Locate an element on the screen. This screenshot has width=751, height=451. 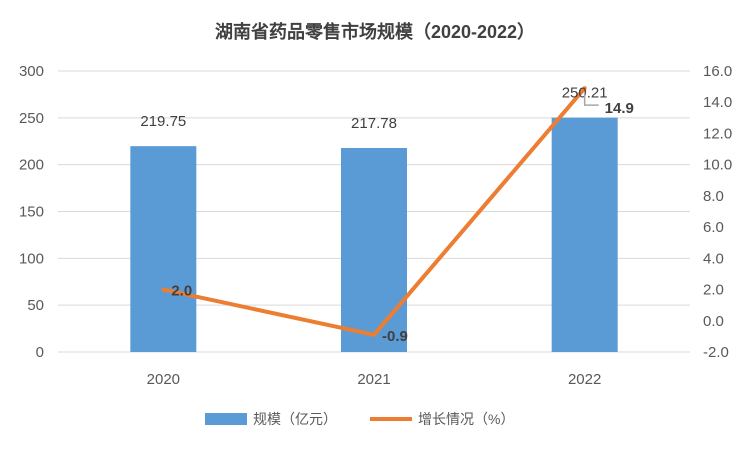
left-tick-label: 0 is located at coordinates (40, 352).